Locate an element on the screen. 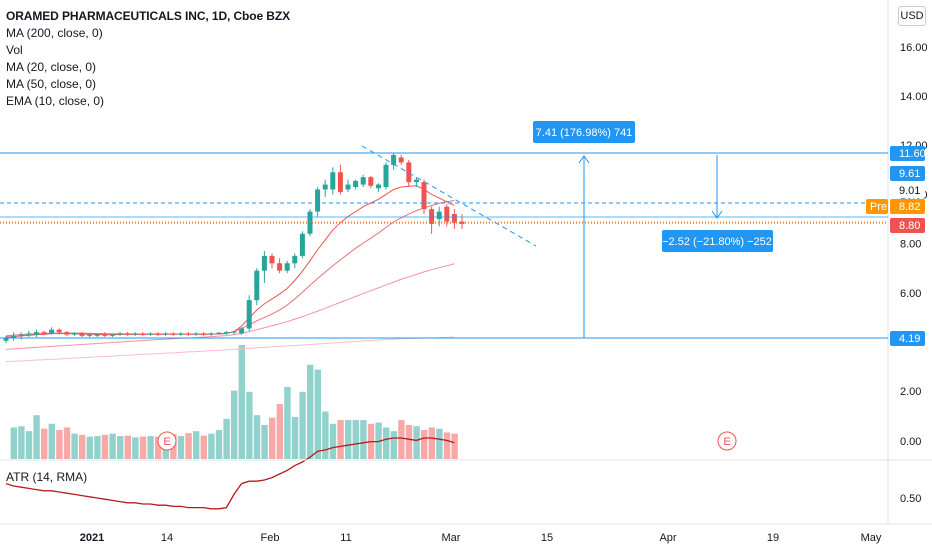  earnings-event-label: E is located at coordinates (166, 442).